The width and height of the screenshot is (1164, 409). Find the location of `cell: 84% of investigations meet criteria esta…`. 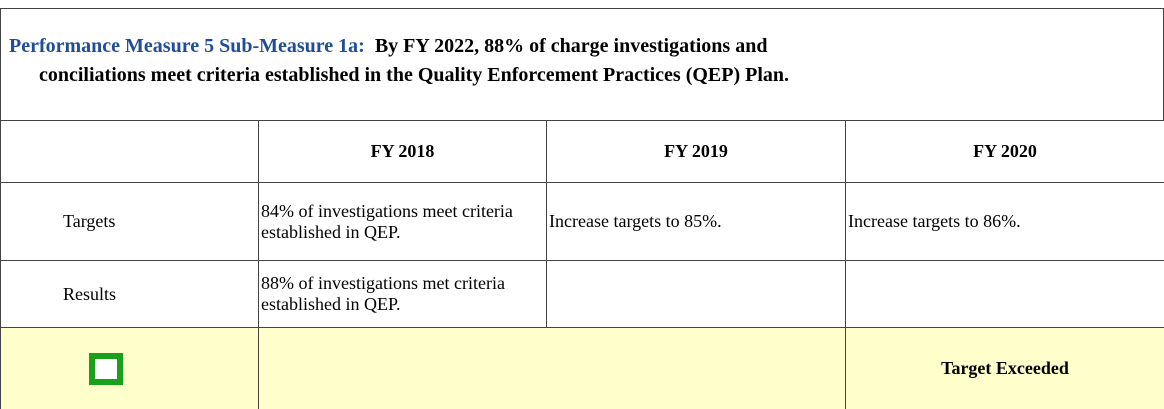

cell: 84% of investigations meet criteria esta… is located at coordinates (402, 221).